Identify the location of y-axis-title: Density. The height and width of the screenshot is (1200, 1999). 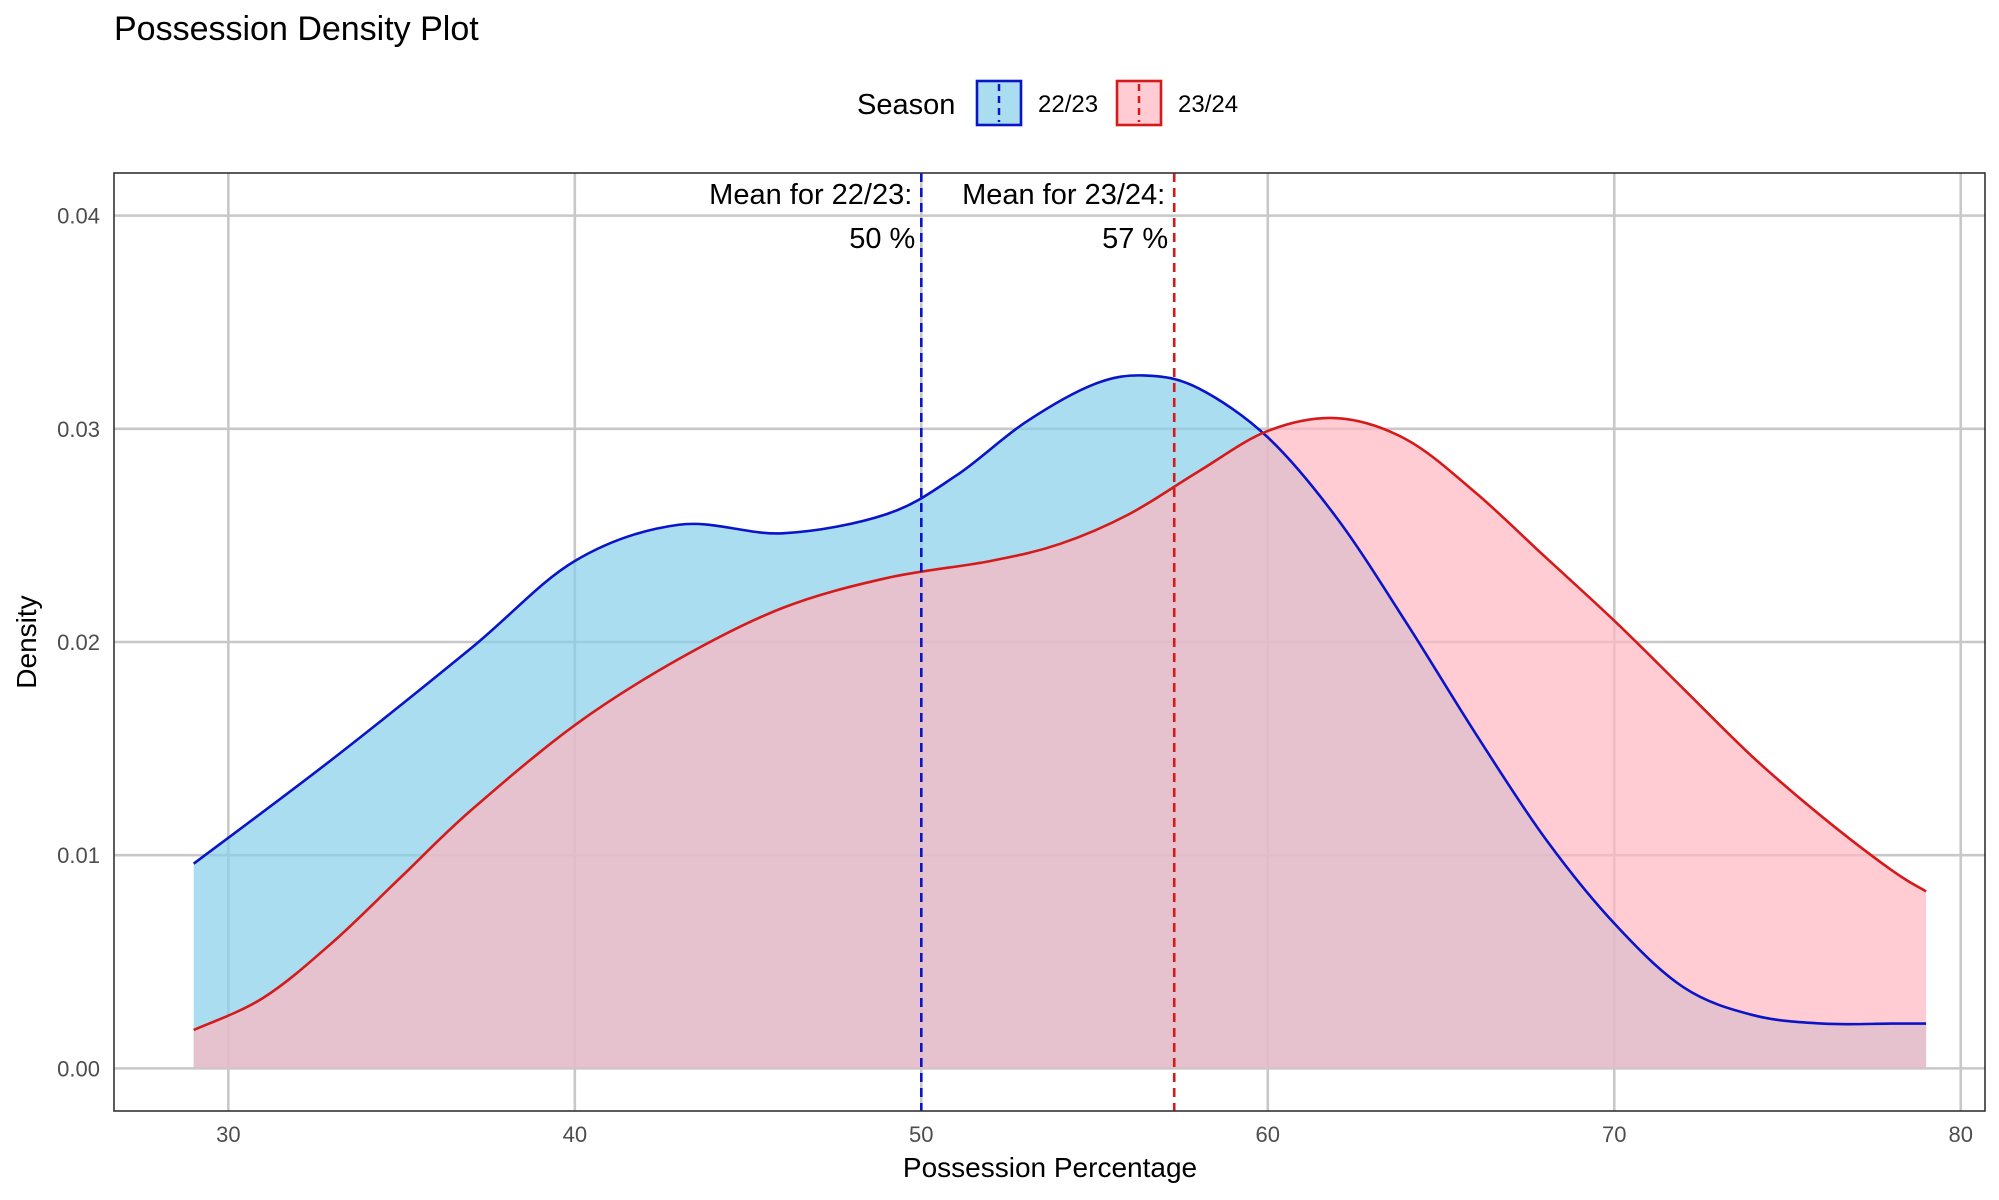
(26, 641).